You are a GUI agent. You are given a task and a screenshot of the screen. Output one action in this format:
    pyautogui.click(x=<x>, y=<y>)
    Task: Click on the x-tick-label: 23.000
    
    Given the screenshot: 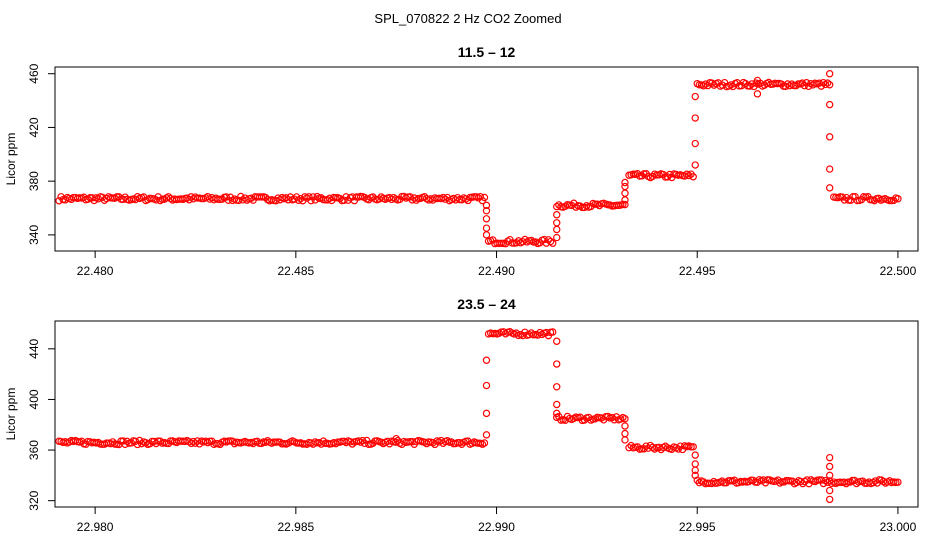 What is the action you would take?
    pyautogui.click(x=898, y=527)
    